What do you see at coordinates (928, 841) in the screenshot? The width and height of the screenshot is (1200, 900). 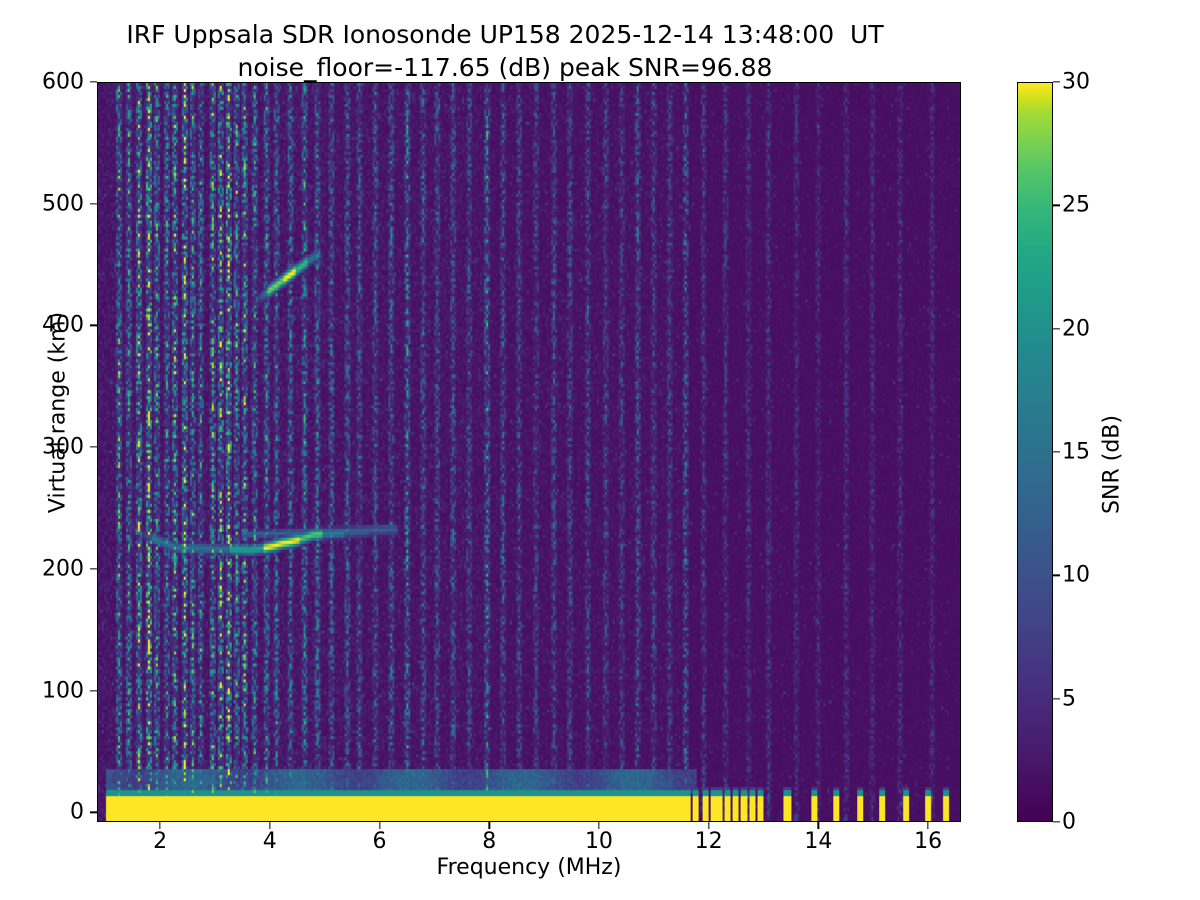 I see `x-tick-label: 16` at bounding box center [928, 841].